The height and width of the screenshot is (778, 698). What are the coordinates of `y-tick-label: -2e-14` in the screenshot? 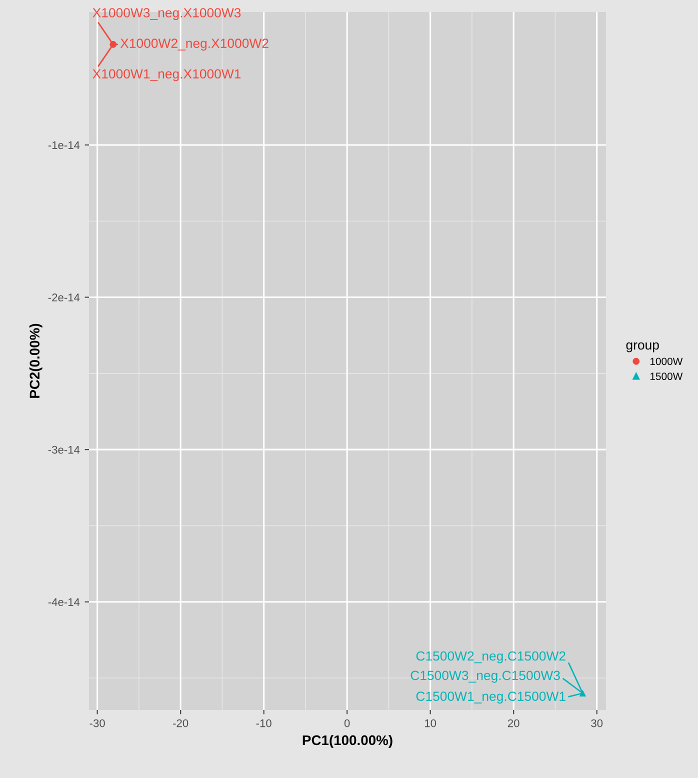 It's located at (64, 298).